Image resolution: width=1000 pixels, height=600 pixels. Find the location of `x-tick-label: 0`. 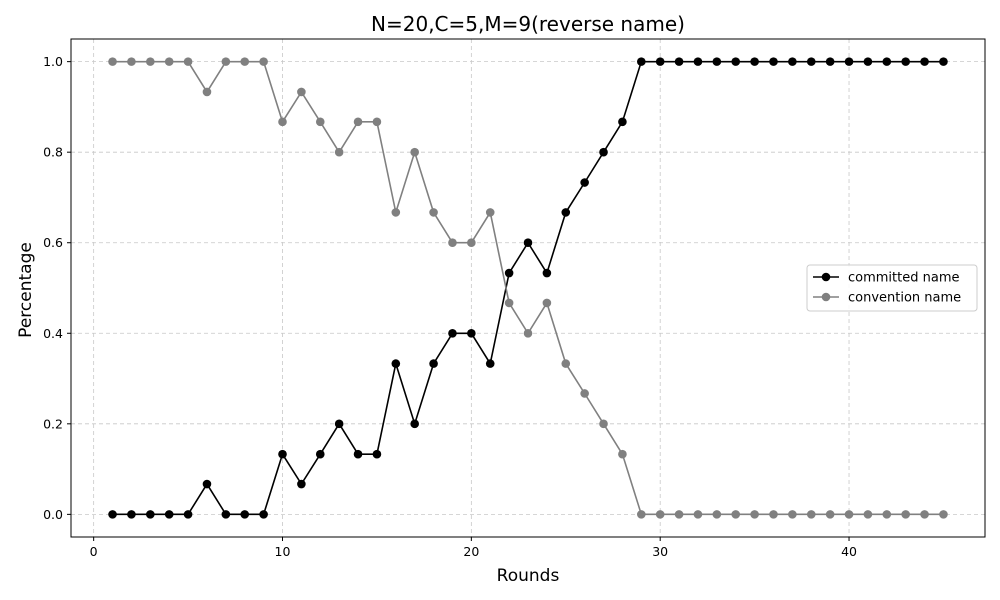

x-tick-label: 0 is located at coordinates (94, 551).